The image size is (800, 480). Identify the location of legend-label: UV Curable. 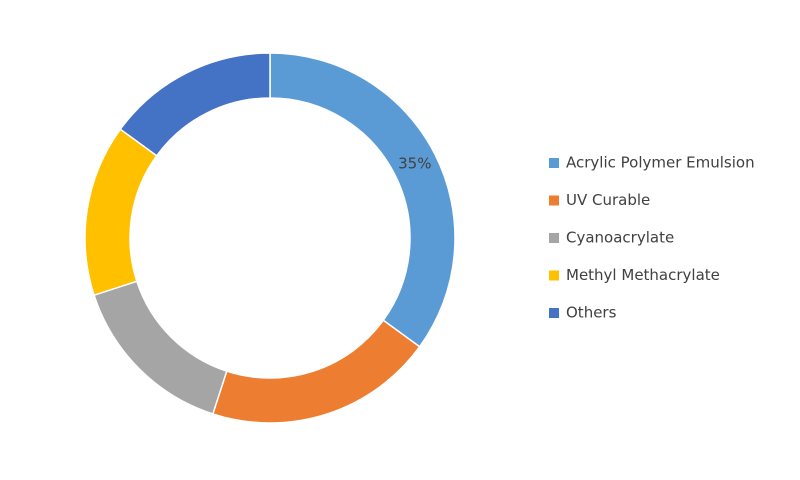
(608, 200).